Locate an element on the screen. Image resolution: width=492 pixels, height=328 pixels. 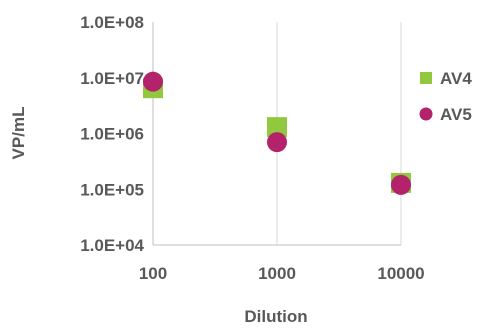
y-axis-title: VP/mL is located at coordinates (18, 133).